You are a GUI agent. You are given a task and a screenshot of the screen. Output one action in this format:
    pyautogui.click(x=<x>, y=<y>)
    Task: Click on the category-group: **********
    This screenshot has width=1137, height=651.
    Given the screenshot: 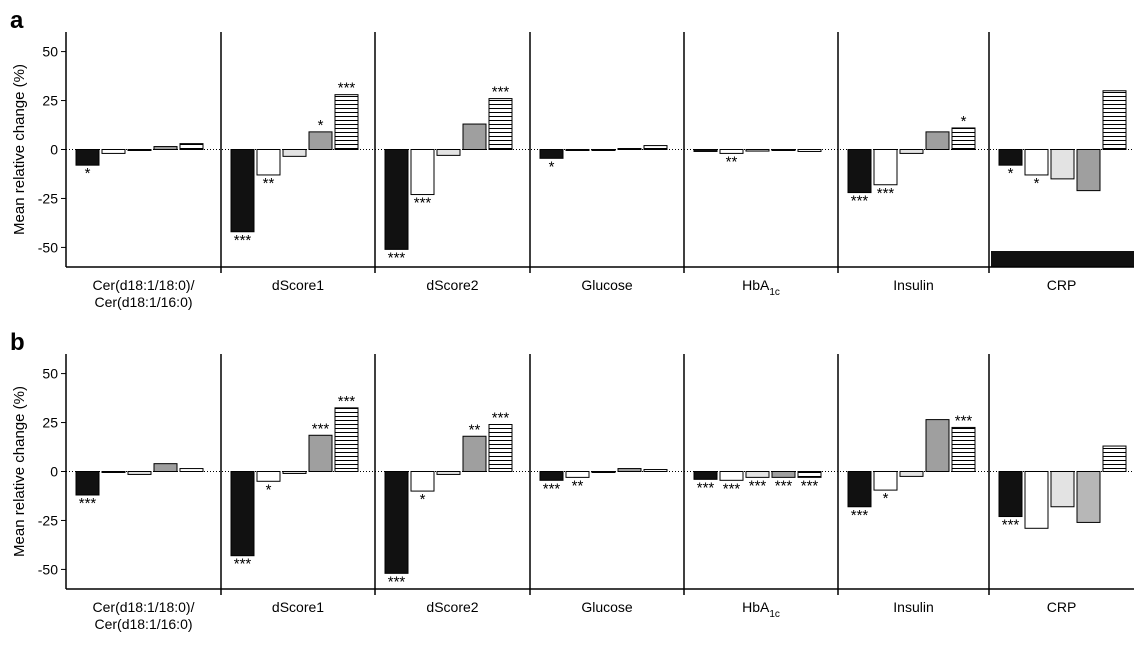 What is the action you would take?
    pyautogui.click(x=294, y=483)
    